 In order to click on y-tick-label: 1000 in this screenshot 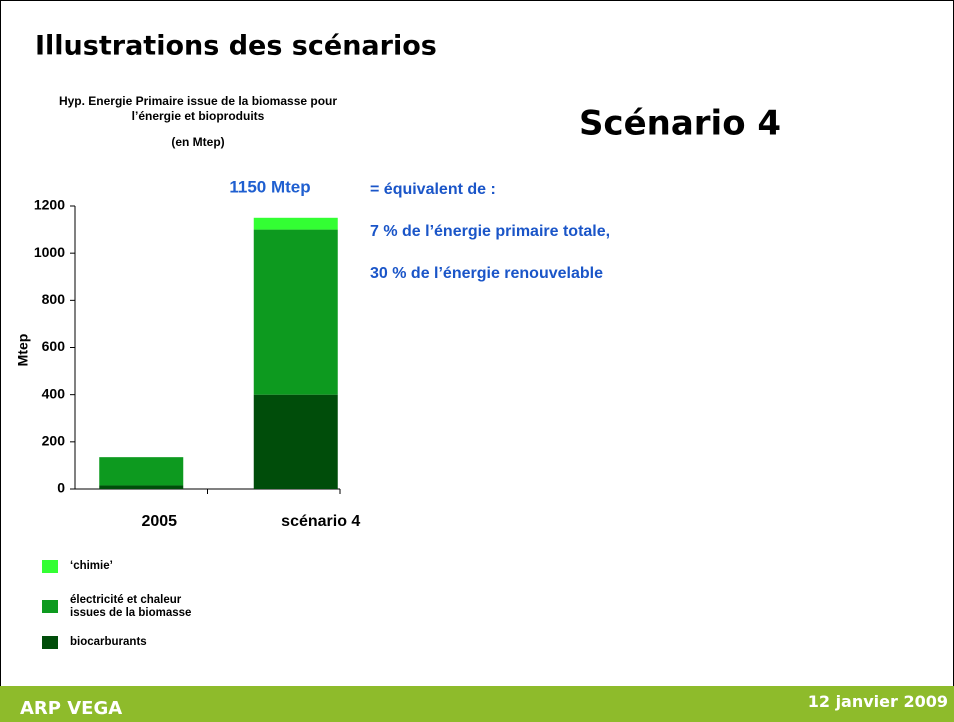, I will do `click(49, 252)`.